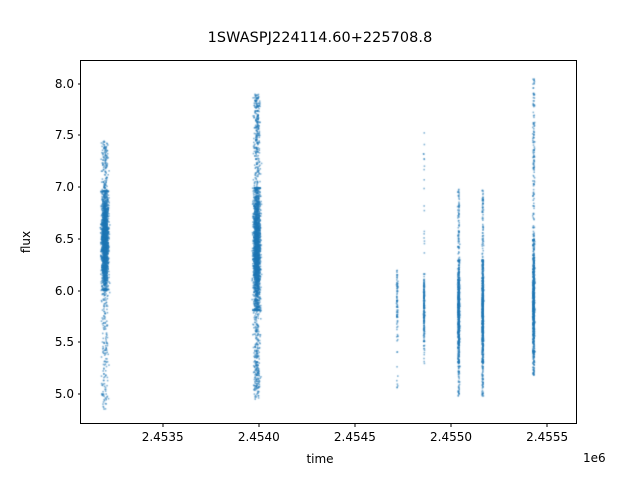 The width and height of the screenshot is (640, 480). Describe the element at coordinates (162, 437) in the screenshot. I see `x-tick-label: 2.4535` at that location.